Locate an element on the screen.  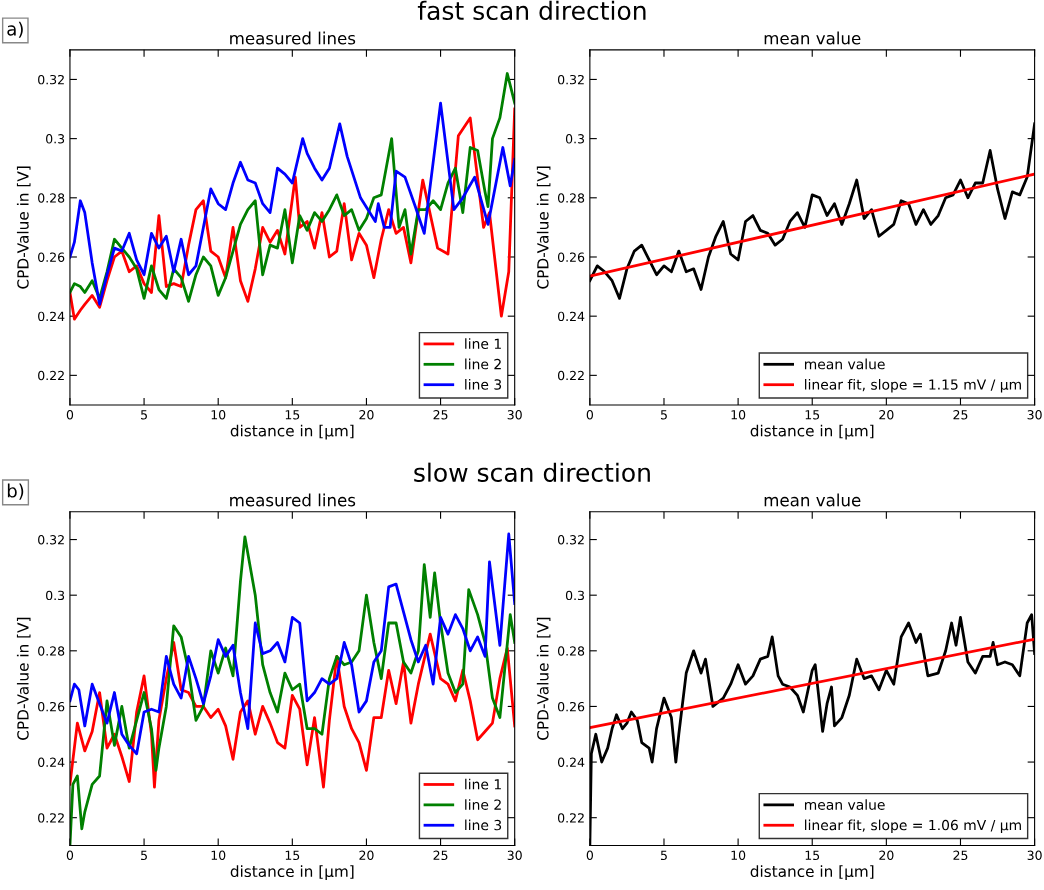
legend-label: linear fit, slope = 1.15 mV / μm is located at coordinates (913, 386).